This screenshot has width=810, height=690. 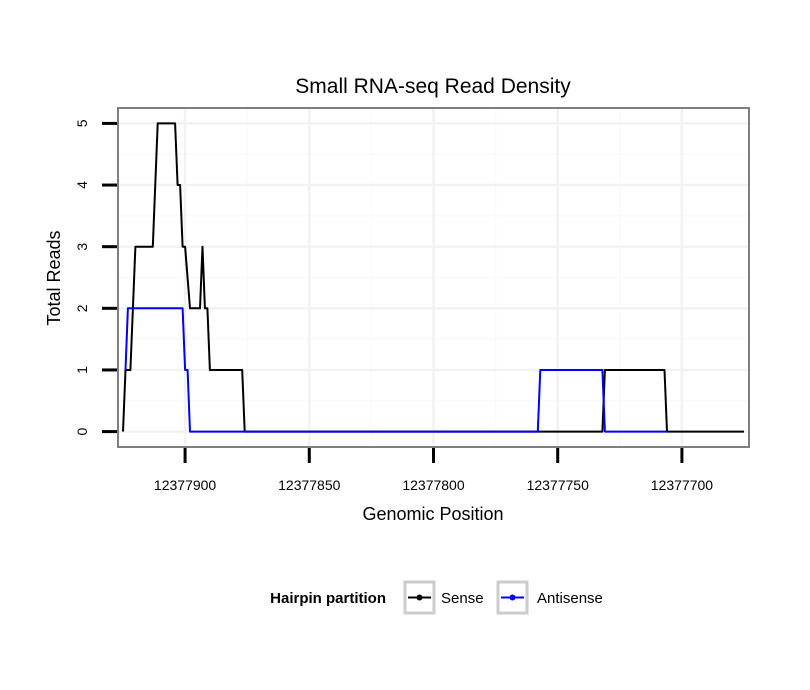 I want to click on y-tick-label: 1, so click(x=82, y=370).